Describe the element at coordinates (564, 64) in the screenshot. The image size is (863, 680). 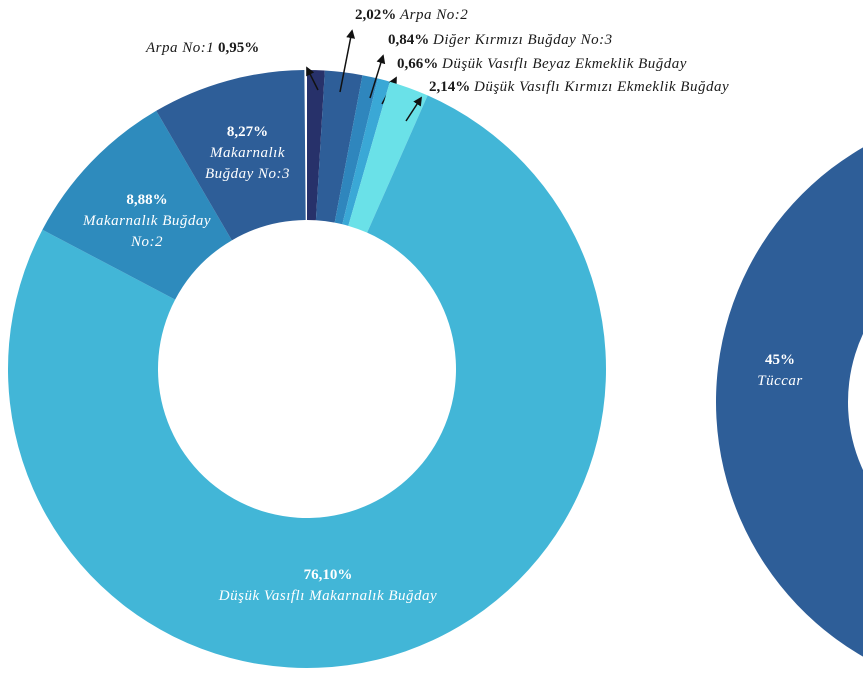
I see `category-label: Düşük Vasıflı Beyaz Ekmeklik Buğday` at that location.